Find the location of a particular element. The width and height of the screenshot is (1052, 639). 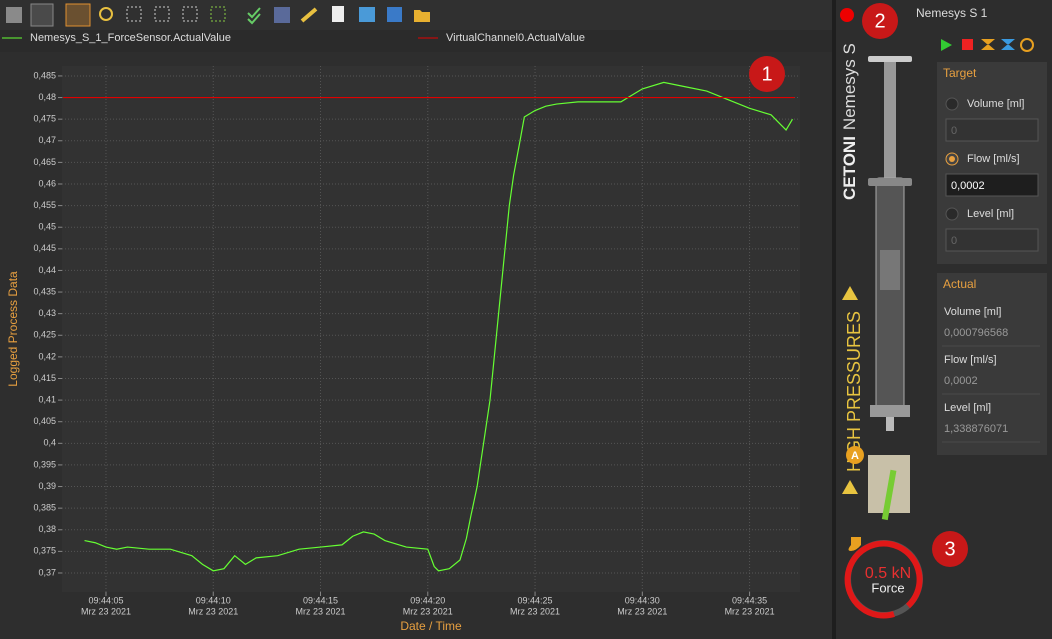

device-label: CETONI Nemesys S is located at coordinates (849, 121).